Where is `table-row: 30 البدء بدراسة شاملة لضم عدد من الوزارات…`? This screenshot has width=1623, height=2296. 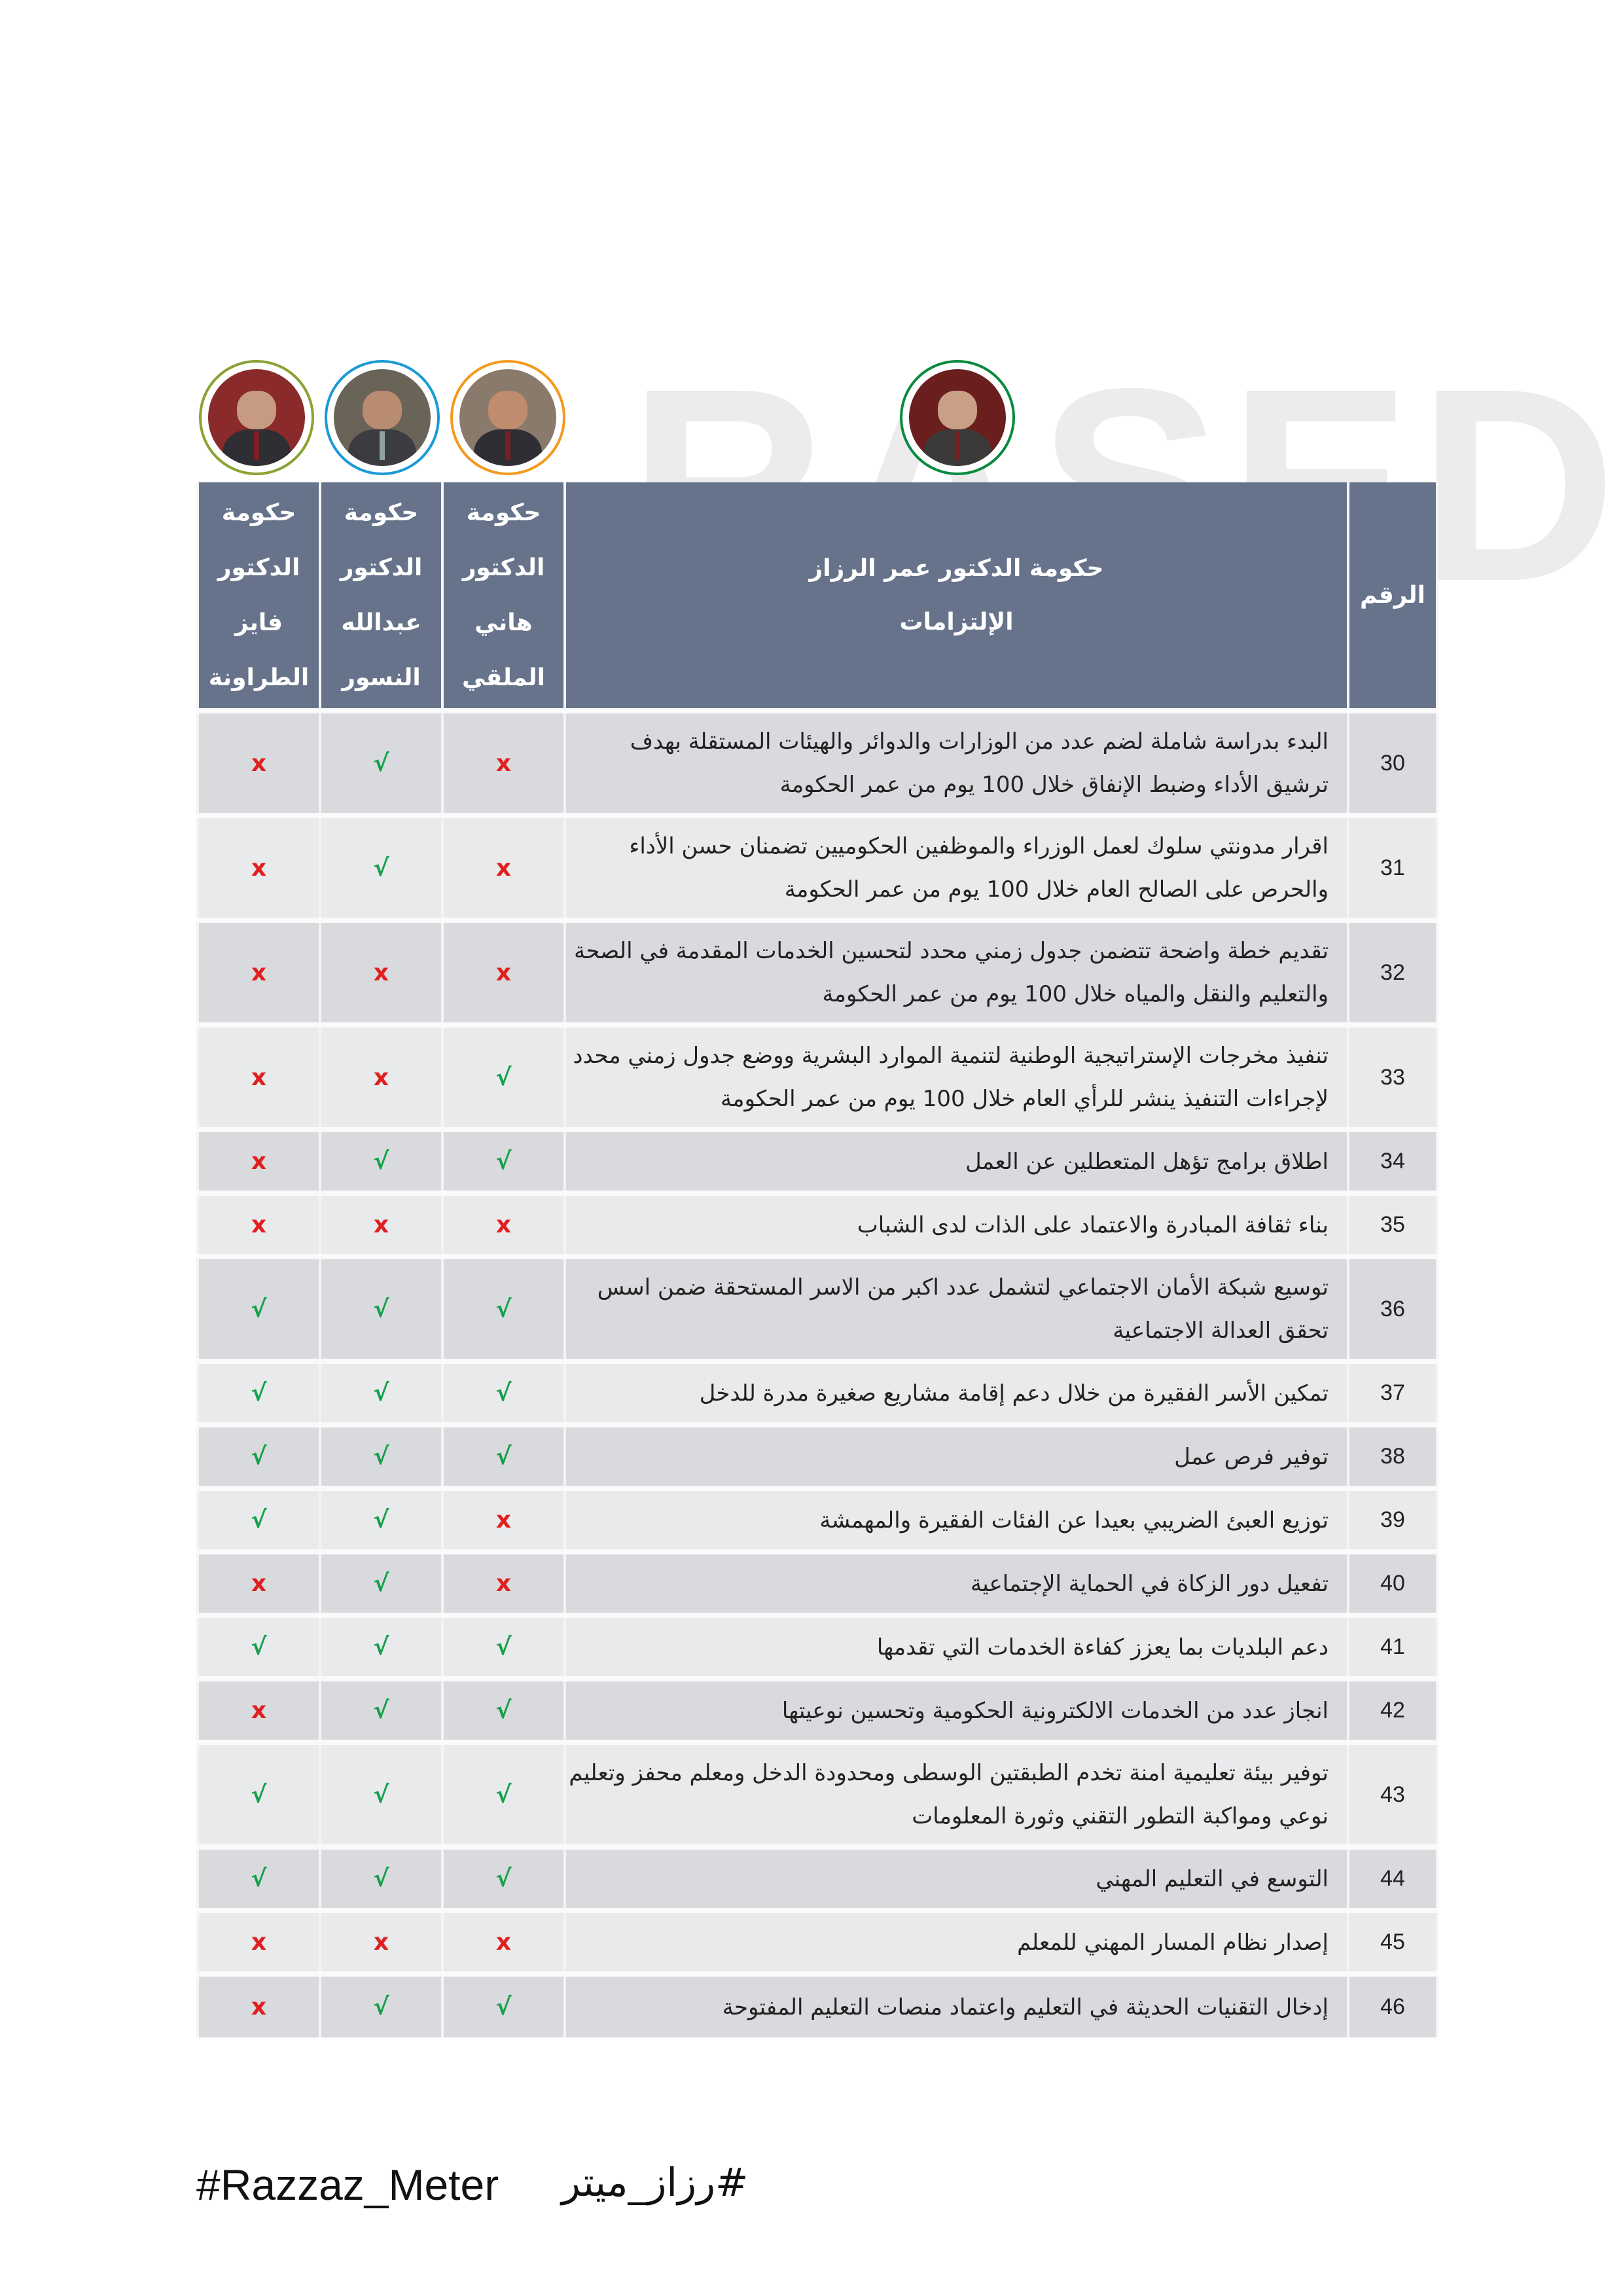 table-row: 30 البدء بدراسة شاملة لضم عدد من الوزارات… is located at coordinates (817, 762).